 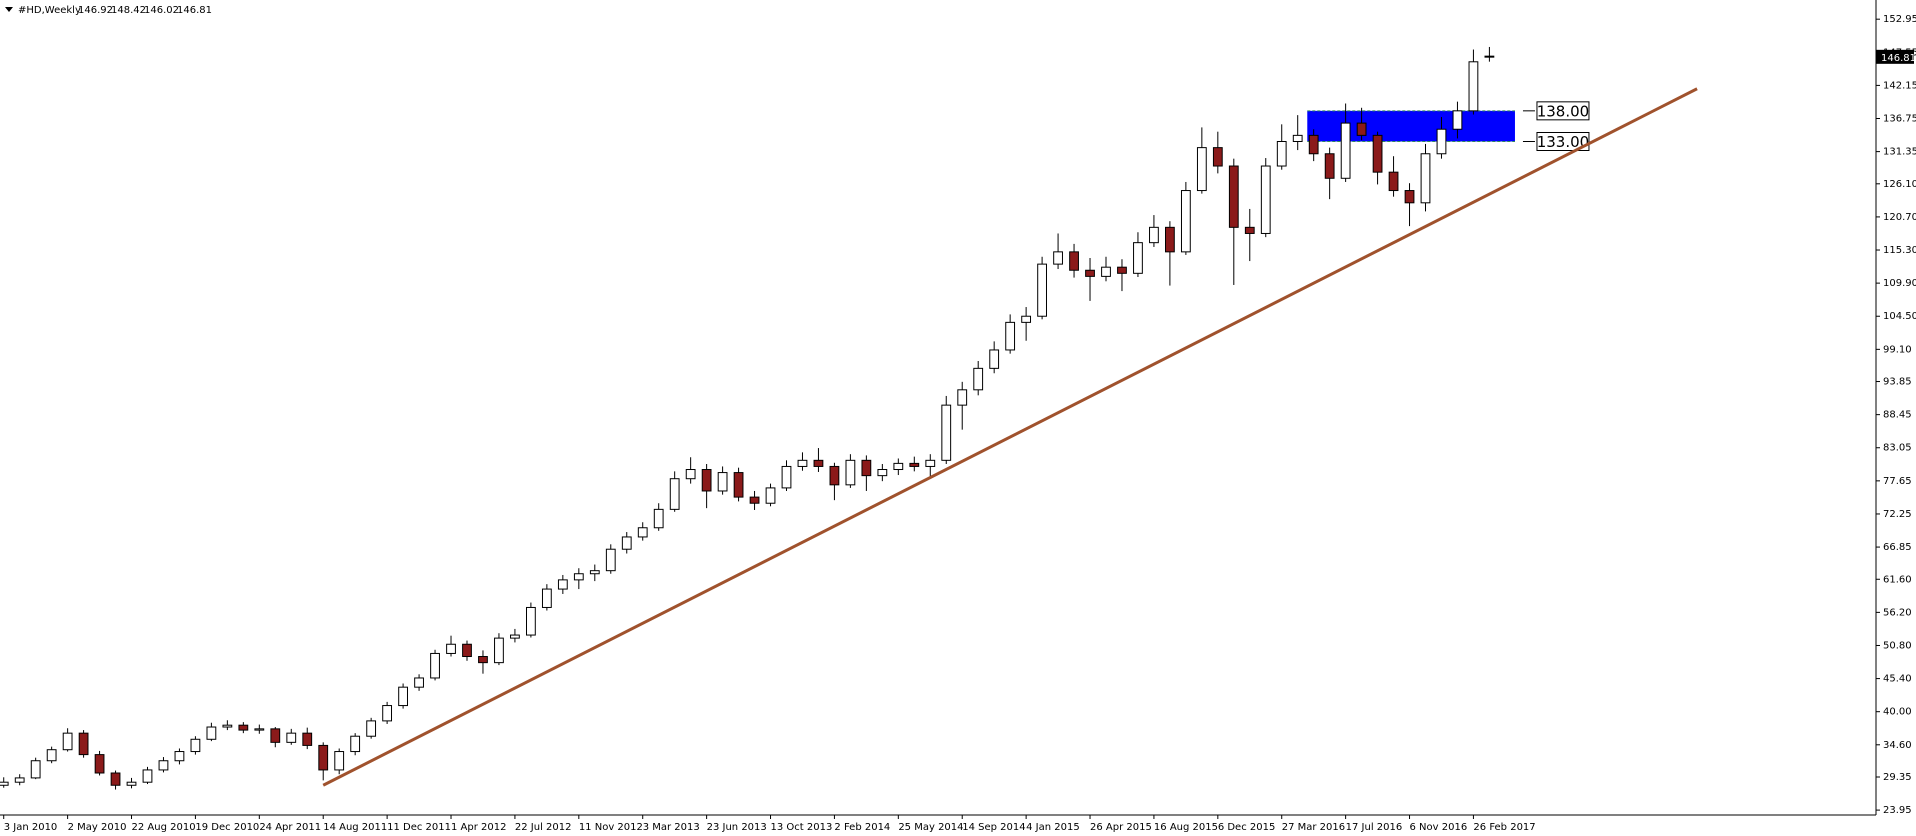 I want to click on x-tick-label: 2 Feb 2014, so click(x=862, y=827).